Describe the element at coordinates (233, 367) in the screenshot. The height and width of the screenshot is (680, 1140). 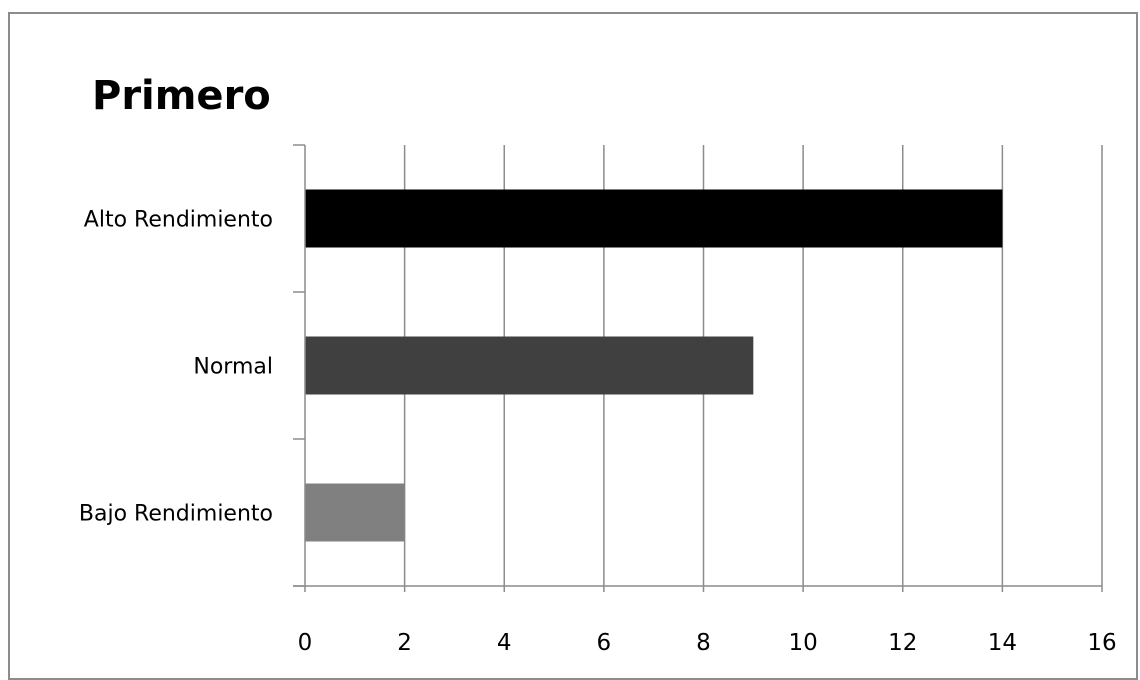
I see `category-label-normal: Normal` at that location.